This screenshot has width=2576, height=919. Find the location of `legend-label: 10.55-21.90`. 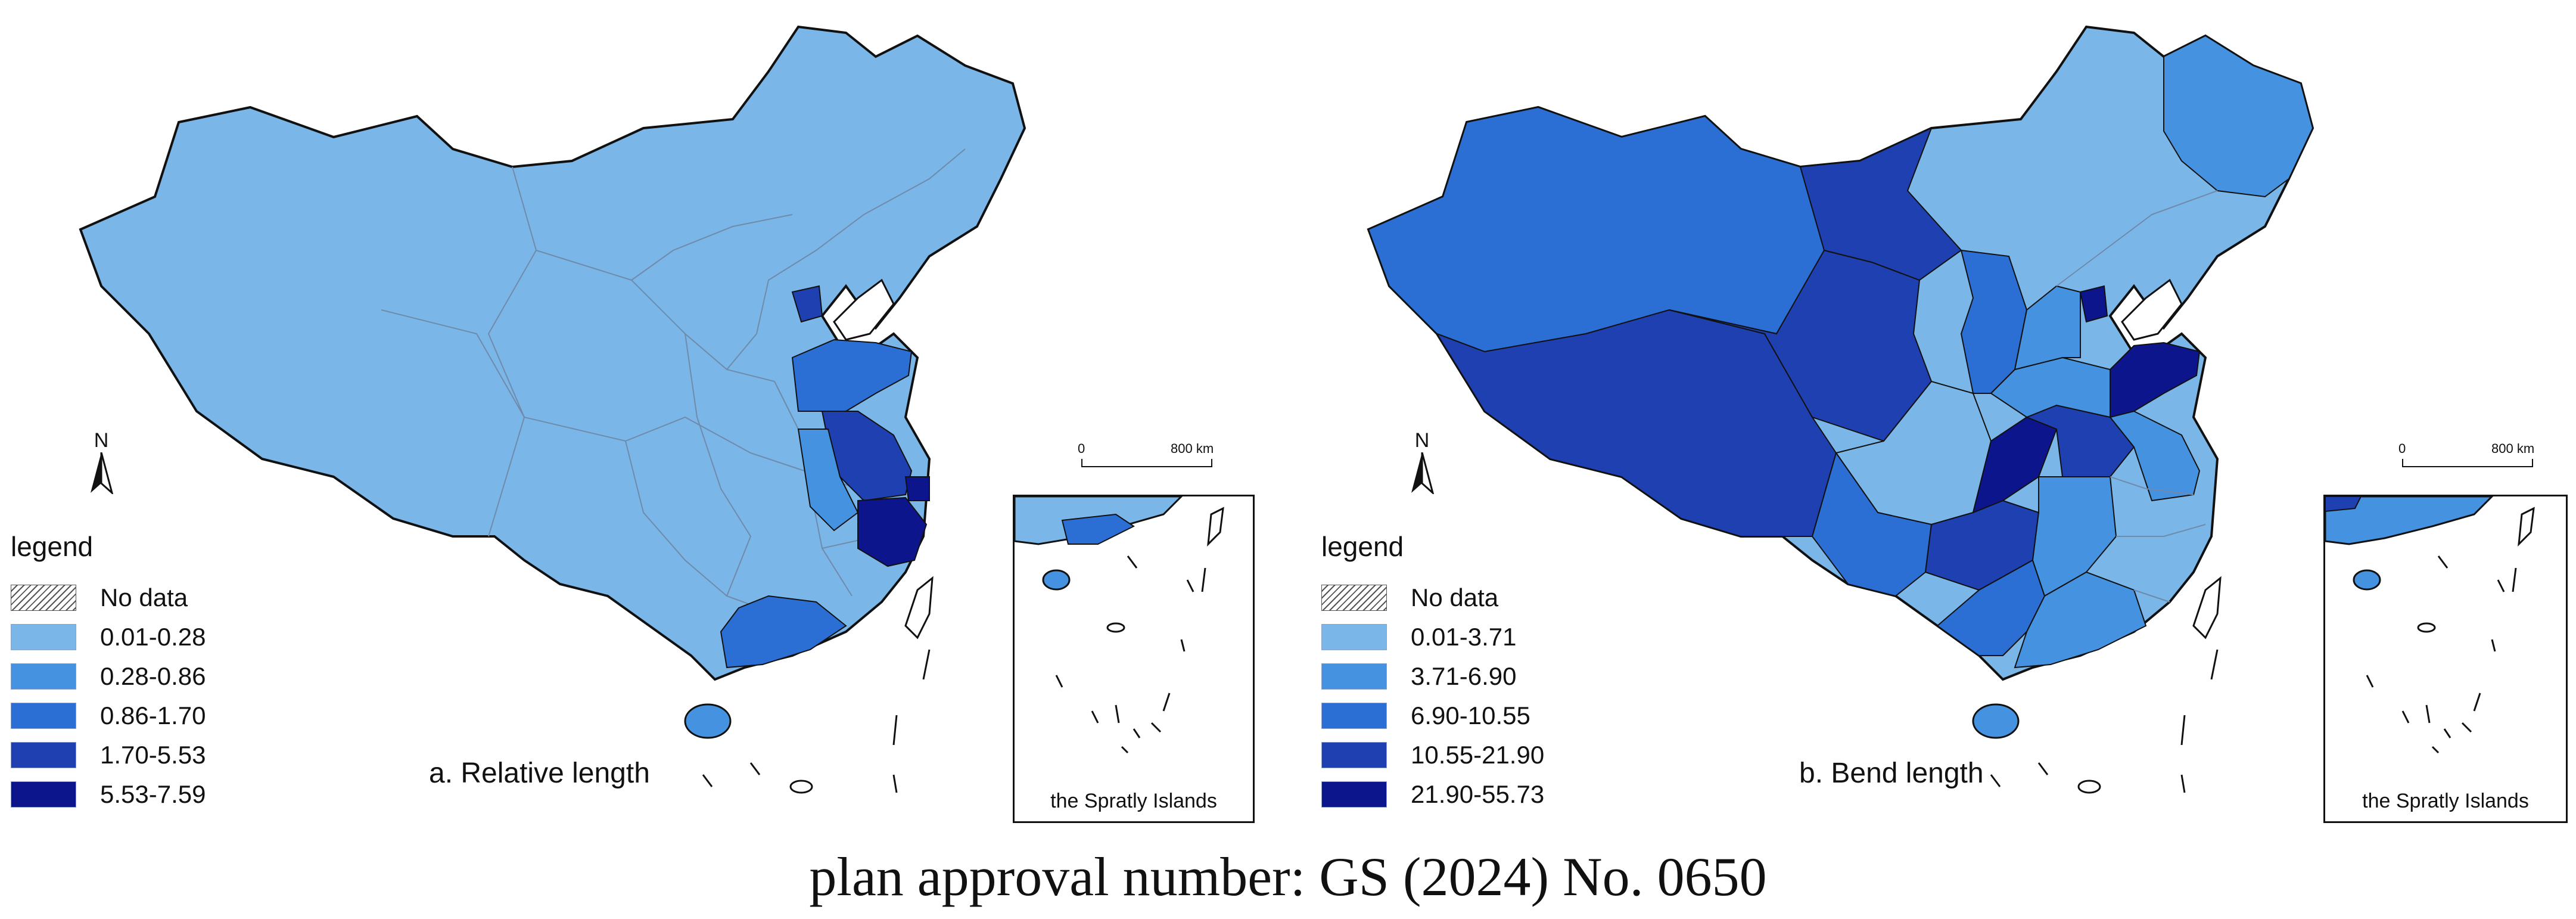

legend-label: 10.55-21.90 is located at coordinates (1478, 755).